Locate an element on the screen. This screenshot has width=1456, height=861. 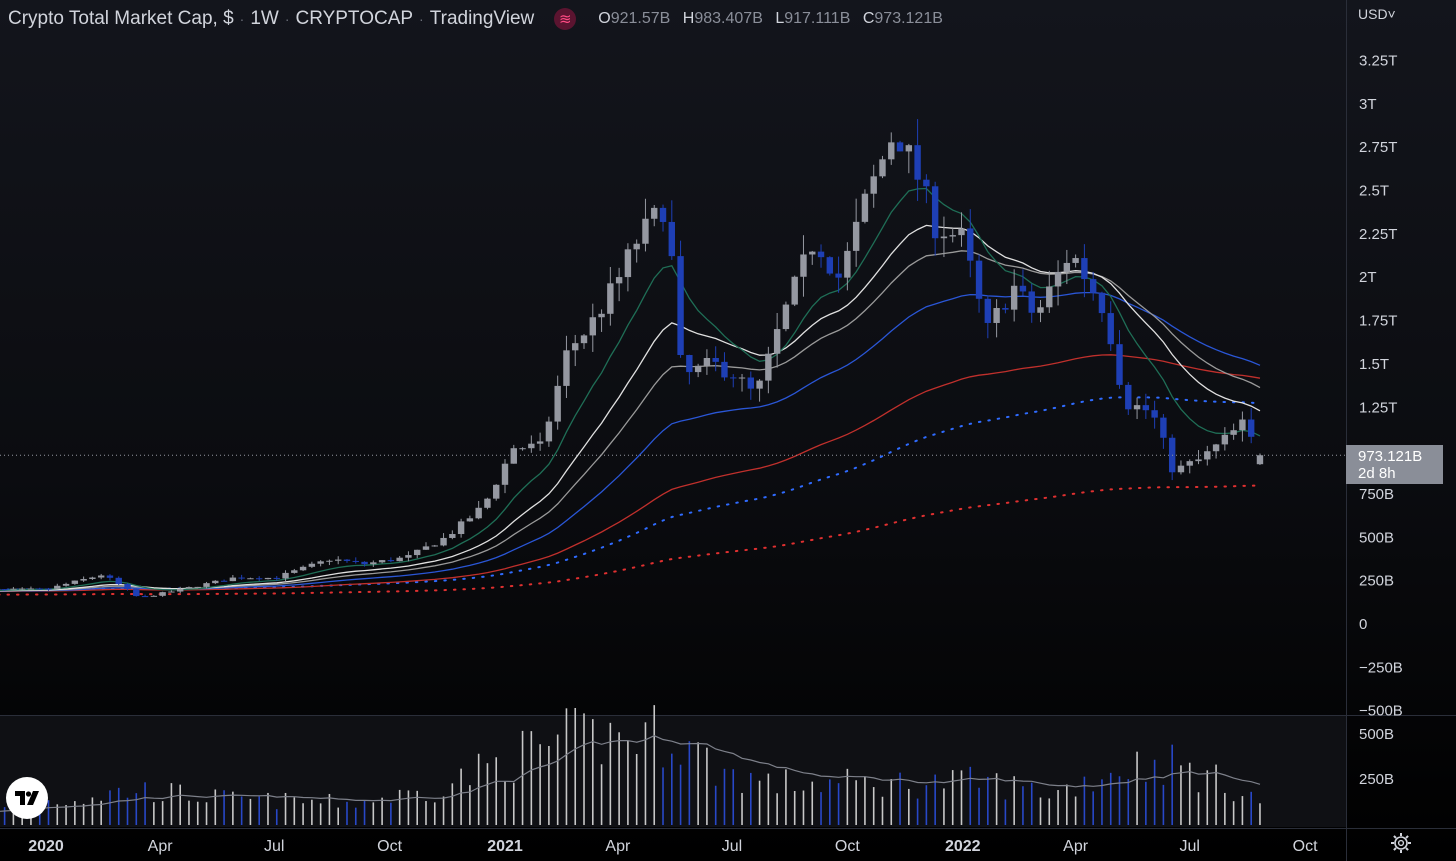
interval-label: 1W is located at coordinates (264, 18).